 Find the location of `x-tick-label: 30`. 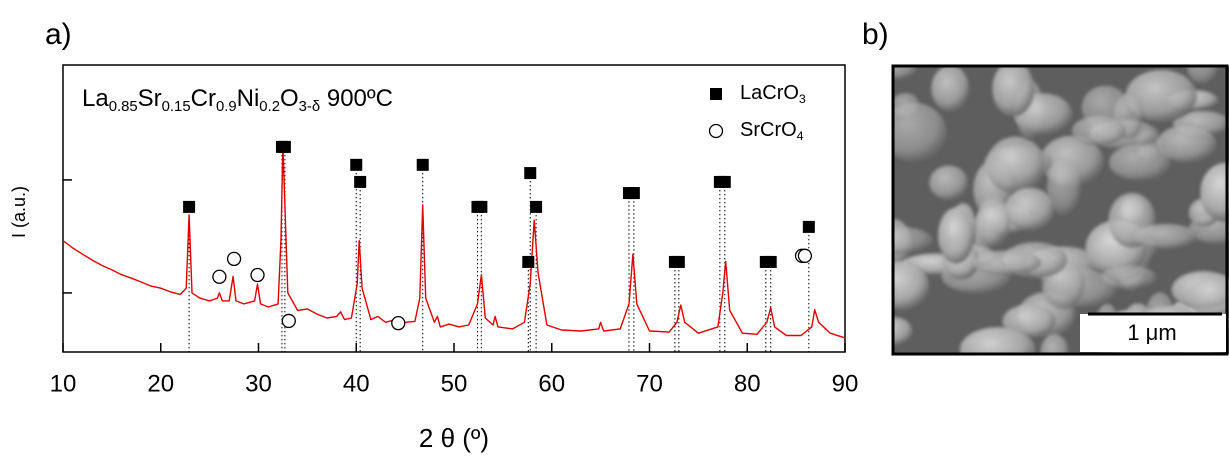

x-tick-label: 30 is located at coordinates (258, 383).